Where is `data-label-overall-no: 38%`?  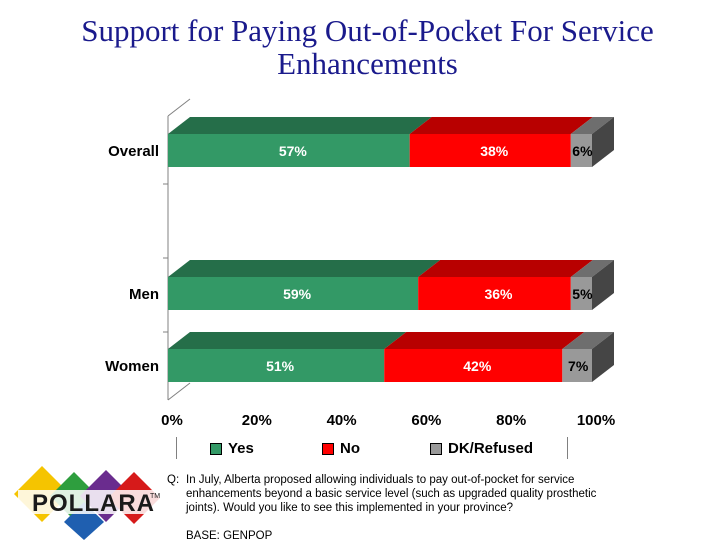
data-label-overall-no: 38% is located at coordinates (494, 151).